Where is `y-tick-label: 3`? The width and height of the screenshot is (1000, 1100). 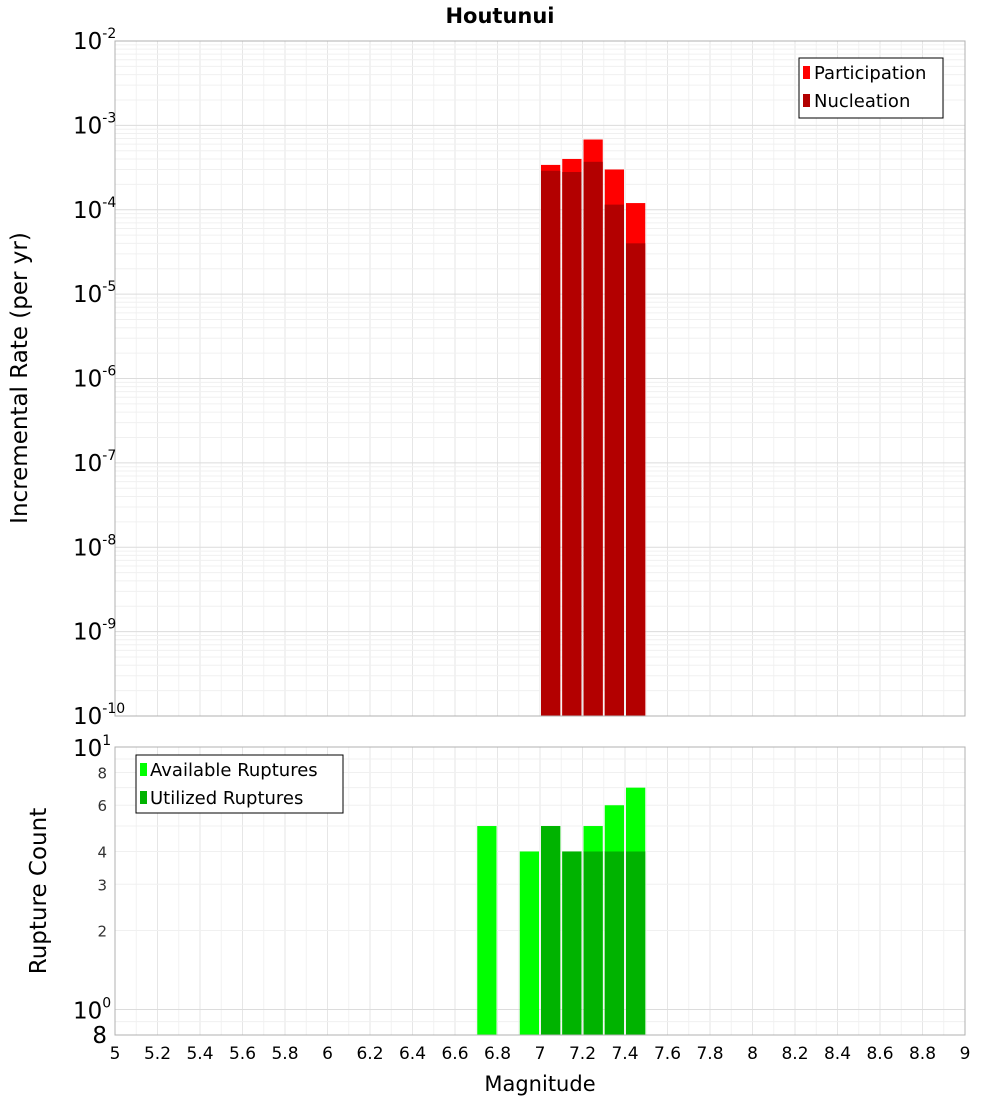
y-tick-label: 3 is located at coordinates (102, 885).